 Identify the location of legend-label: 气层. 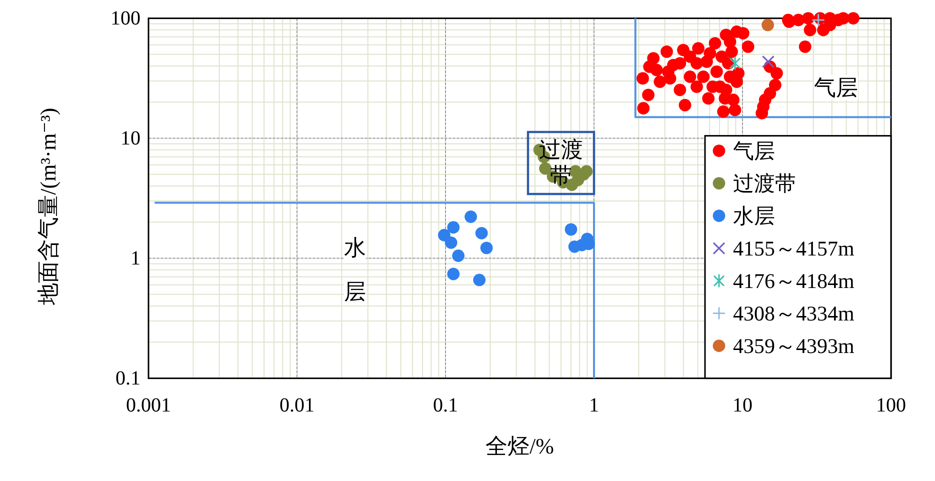
(754, 150).